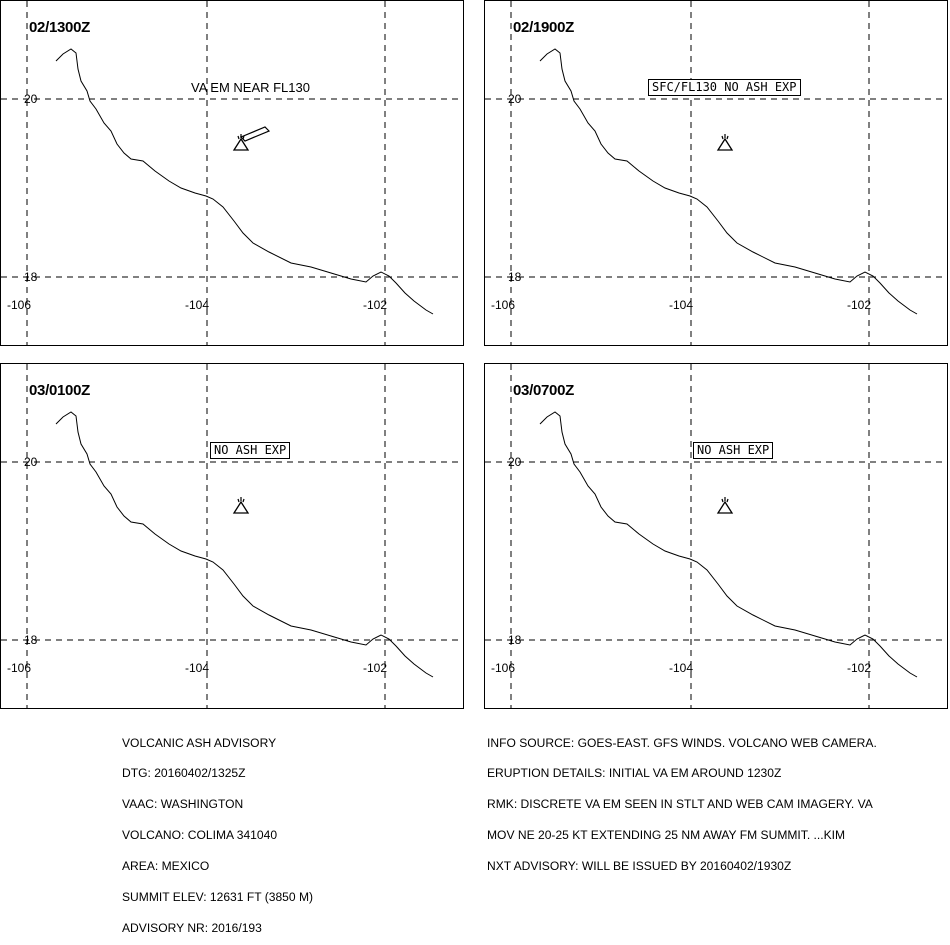  Describe the element at coordinates (59, 390) in the screenshot. I see `panel-valid-time: 03/0100Z` at that location.